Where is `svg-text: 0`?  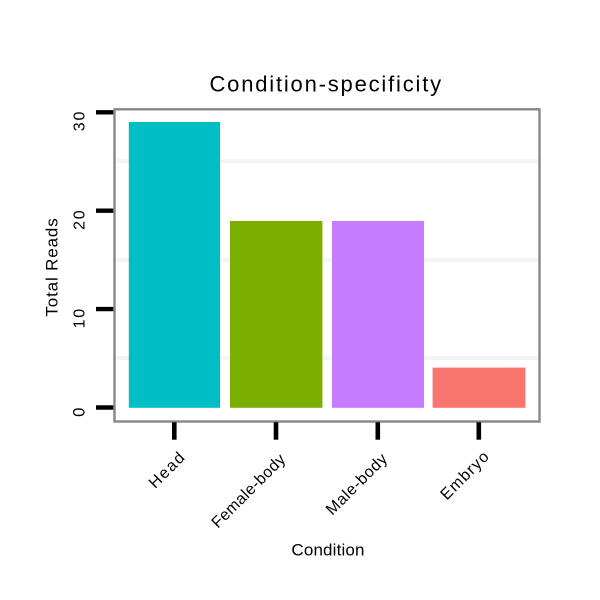 svg-text: 0 is located at coordinates (79, 412).